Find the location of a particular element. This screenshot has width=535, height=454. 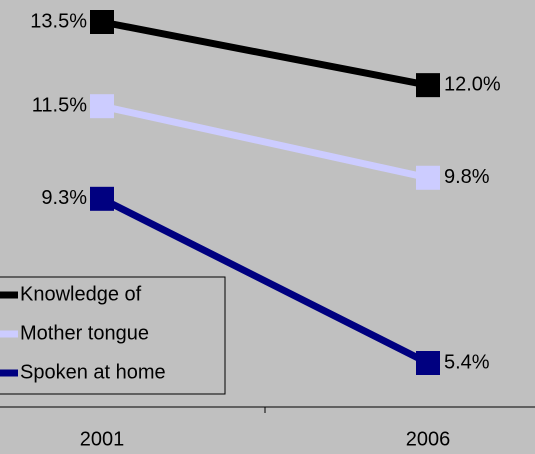

data-label: 12.0% is located at coordinates (472, 84).